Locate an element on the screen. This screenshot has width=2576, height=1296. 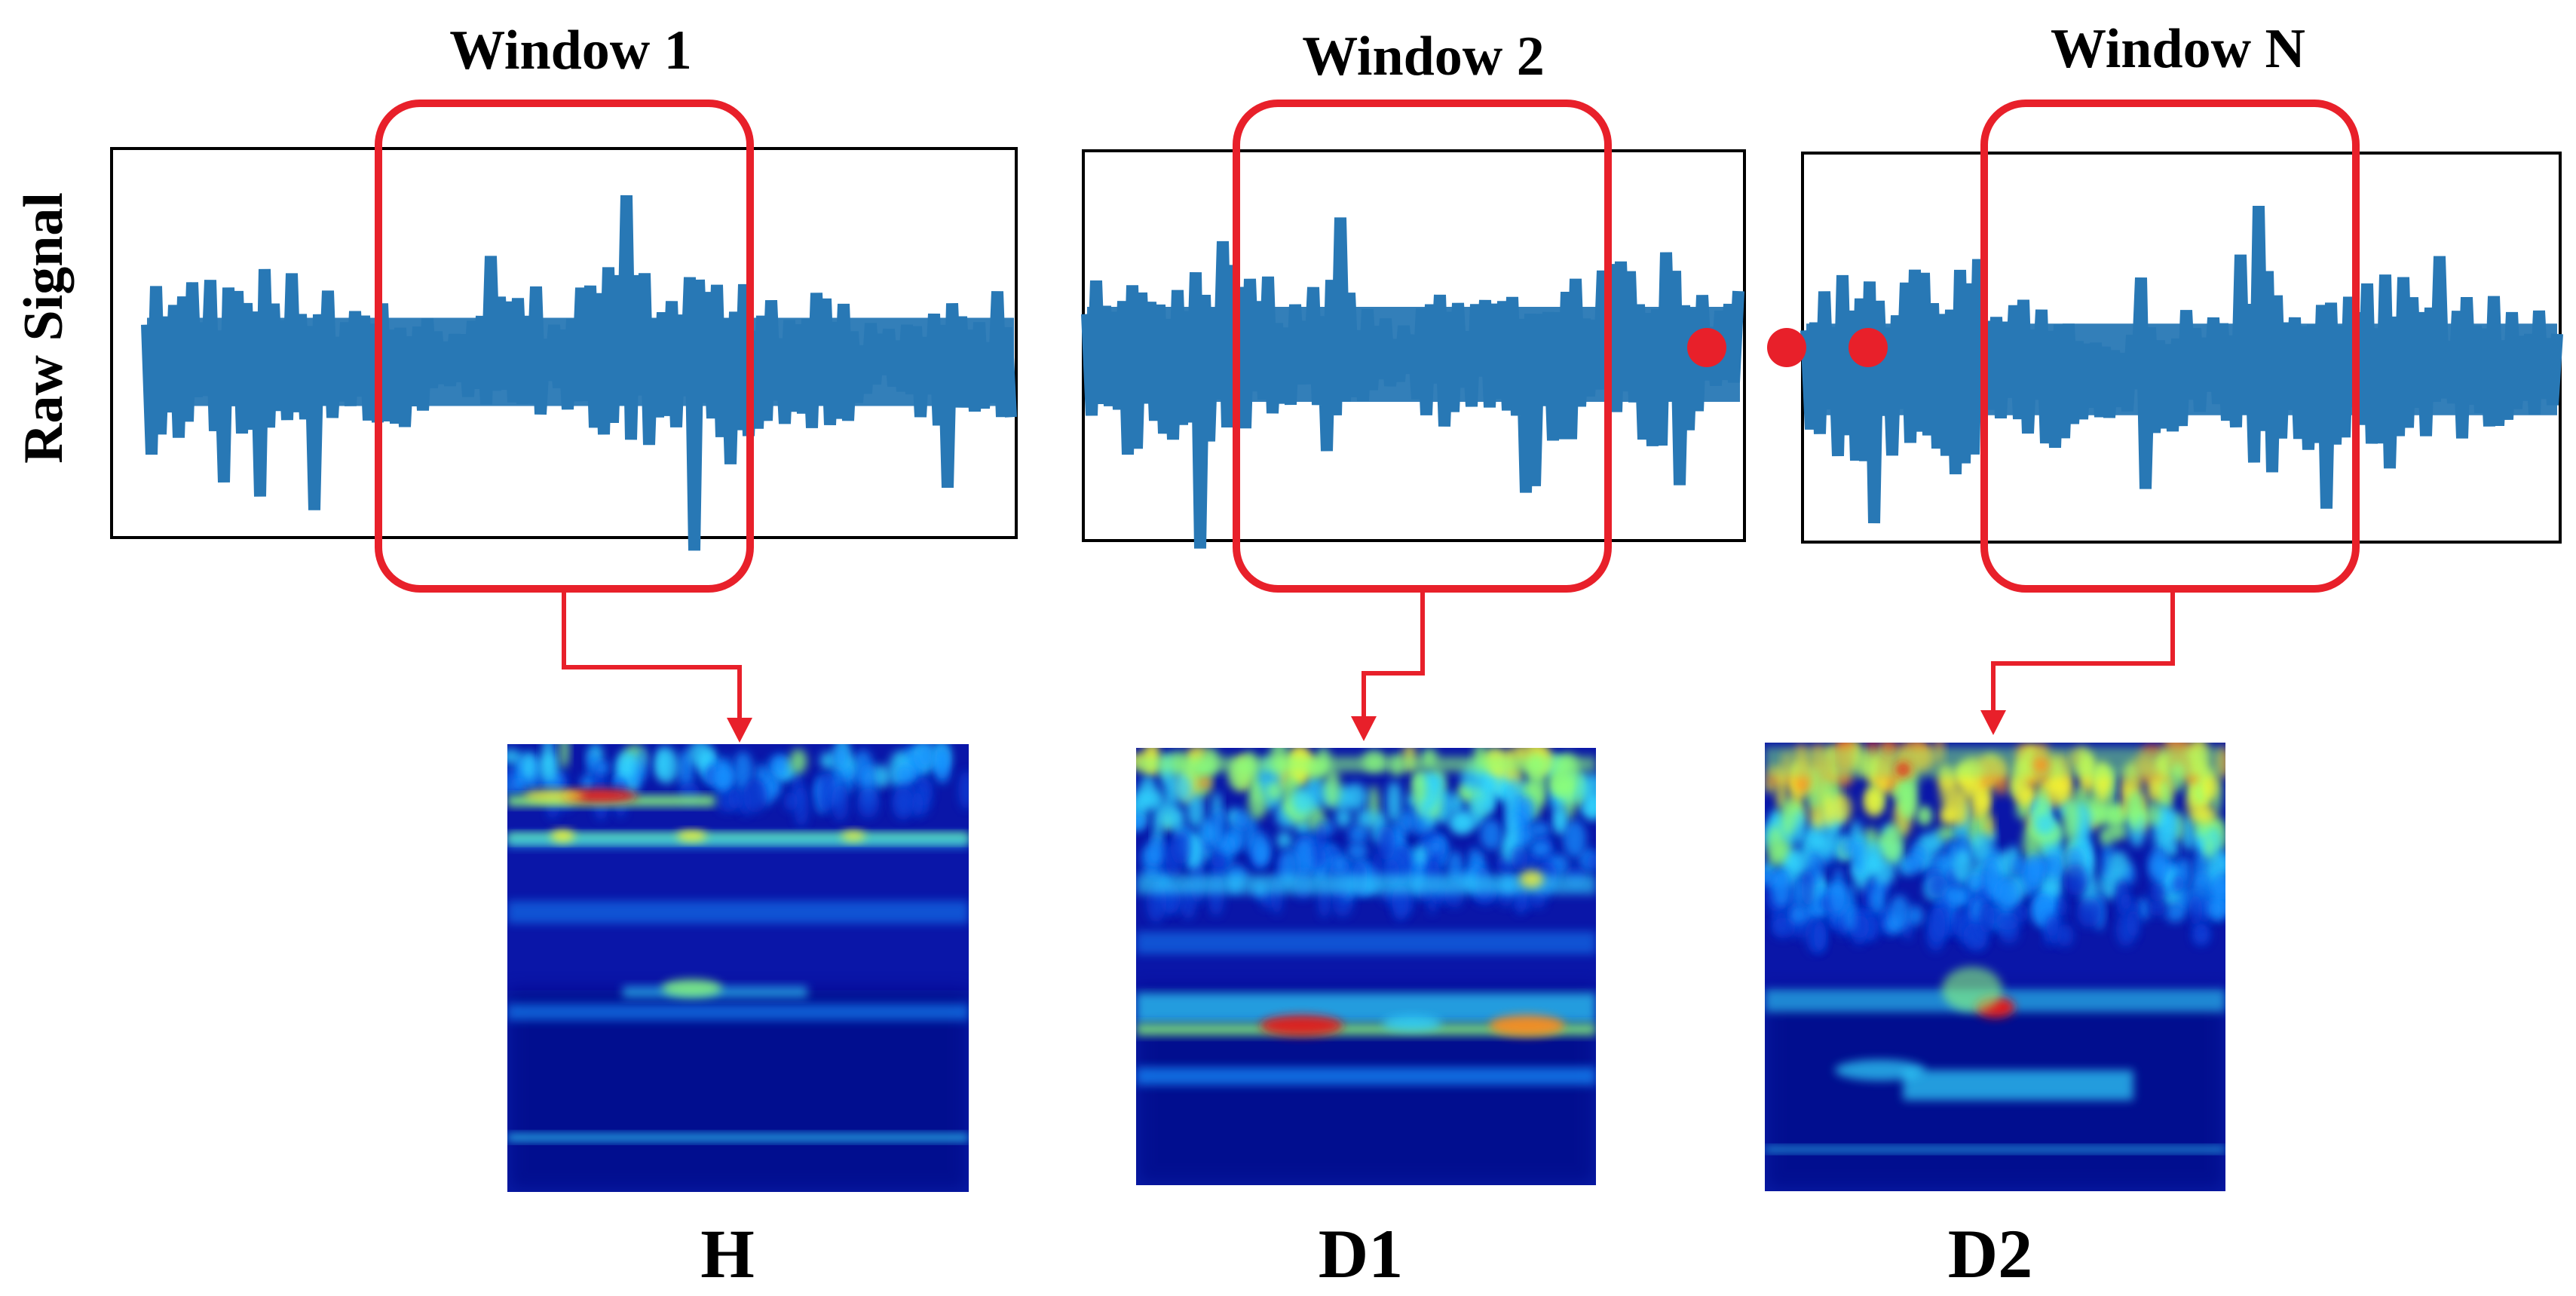
scalogram-d2 is located at coordinates (1995, 967).